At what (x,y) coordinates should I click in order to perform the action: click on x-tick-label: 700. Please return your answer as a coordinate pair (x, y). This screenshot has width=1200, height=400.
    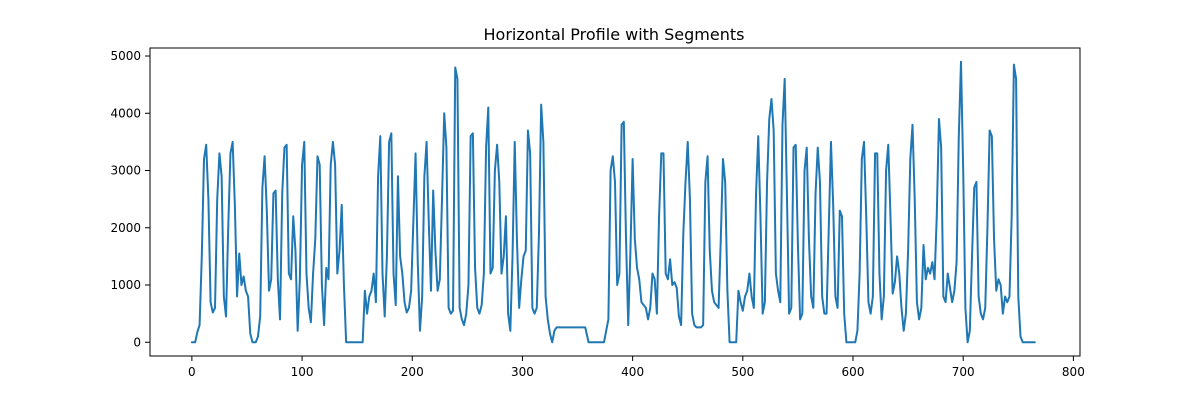
    Looking at the image, I should click on (963, 372).